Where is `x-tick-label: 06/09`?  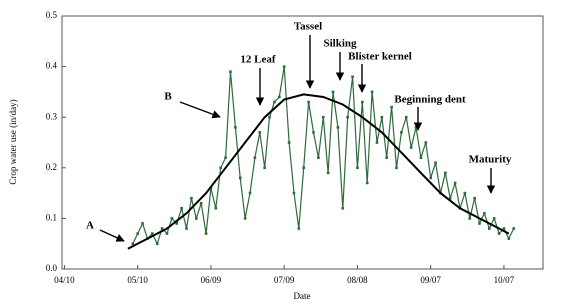 x-tick-label: 06/09 is located at coordinates (211, 280).